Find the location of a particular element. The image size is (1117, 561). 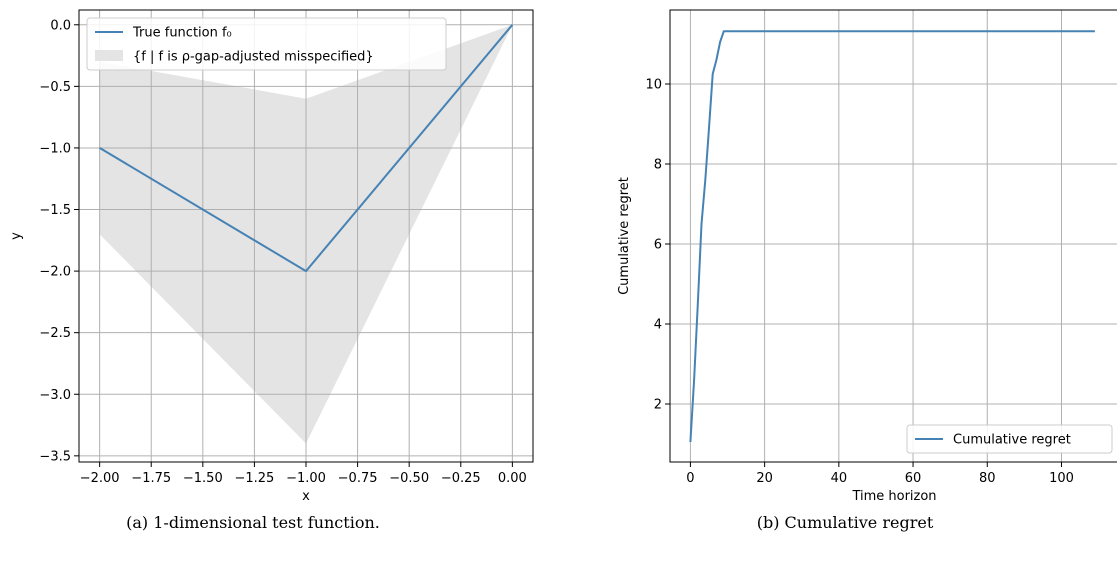

x-tick-label: −1.25 is located at coordinates (254, 478).